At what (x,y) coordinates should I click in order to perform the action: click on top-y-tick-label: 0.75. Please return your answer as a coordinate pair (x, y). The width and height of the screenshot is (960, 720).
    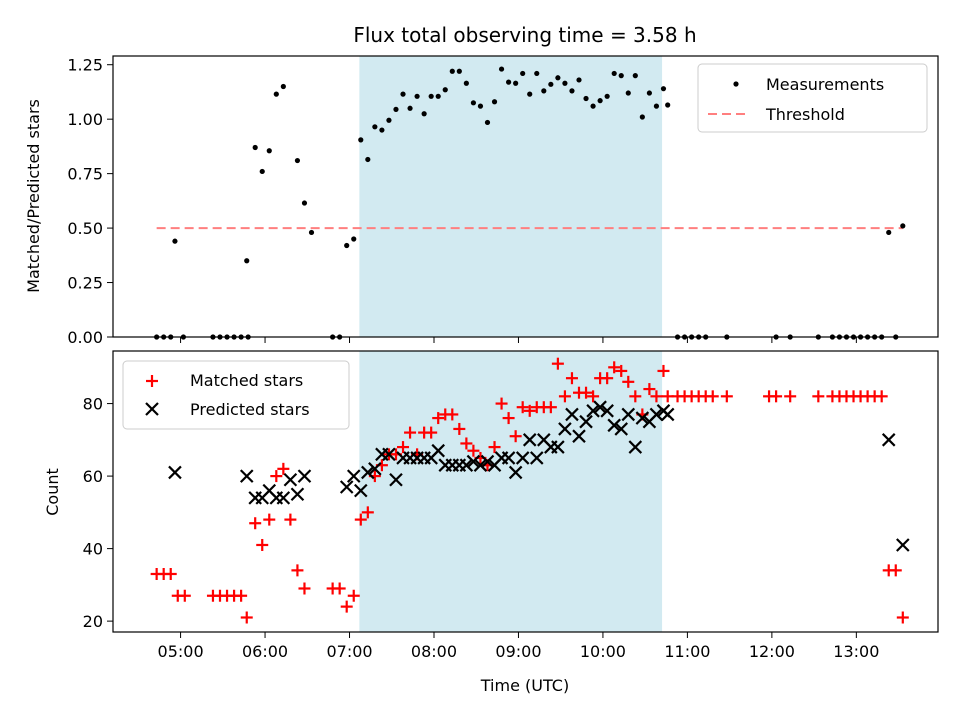
    Looking at the image, I should click on (85, 174).